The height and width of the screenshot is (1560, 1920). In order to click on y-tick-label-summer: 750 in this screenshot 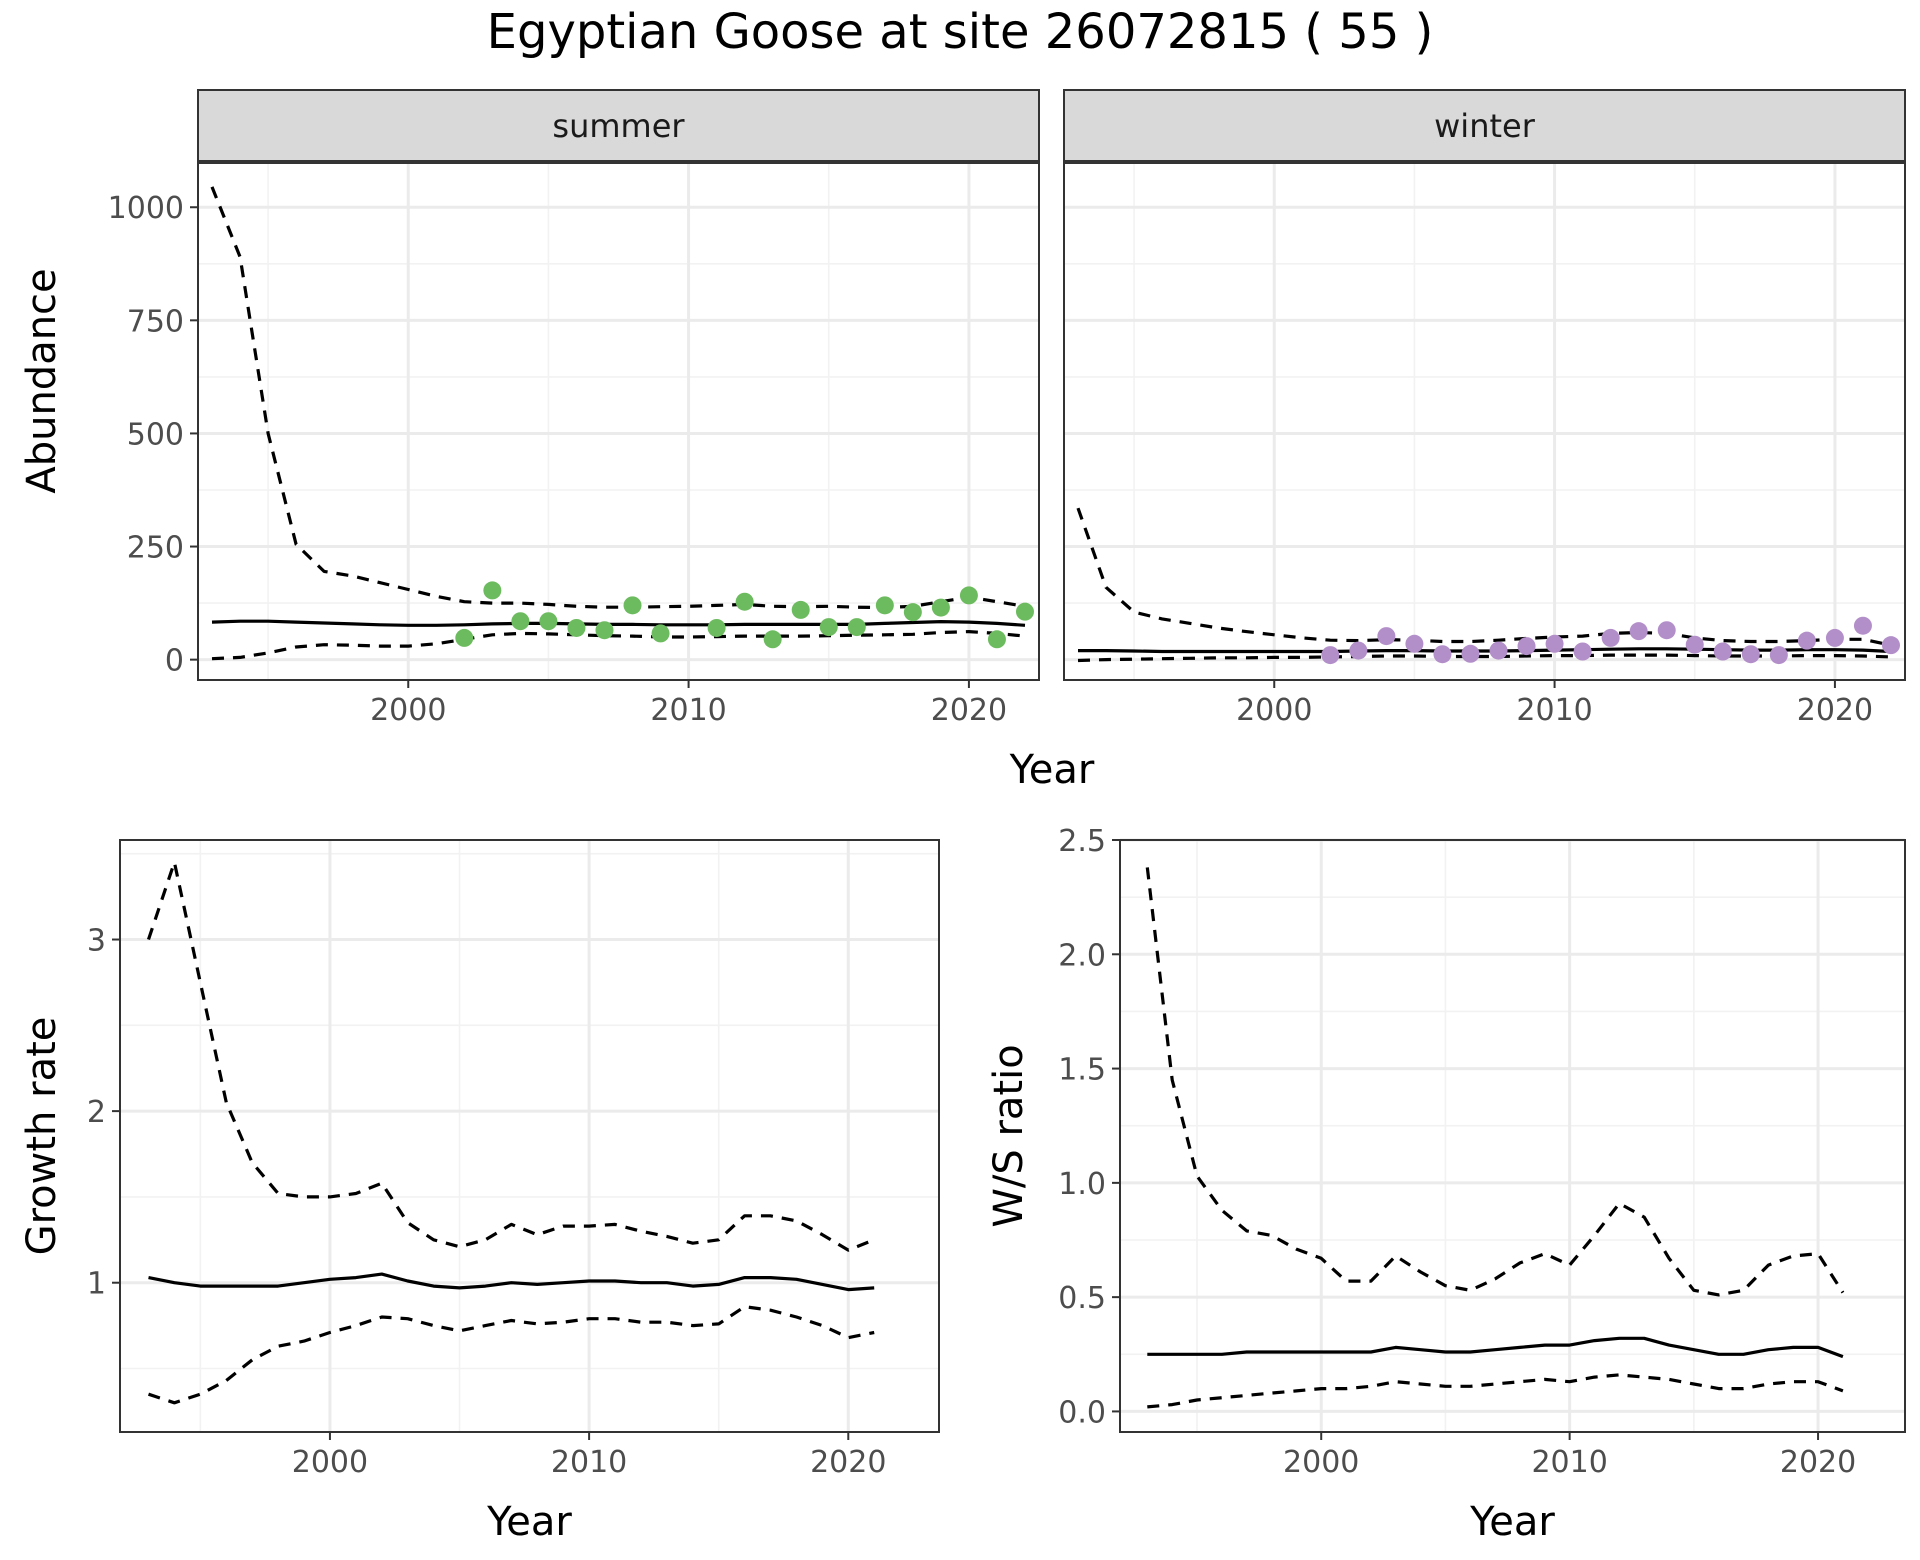, I will do `click(155, 321)`.